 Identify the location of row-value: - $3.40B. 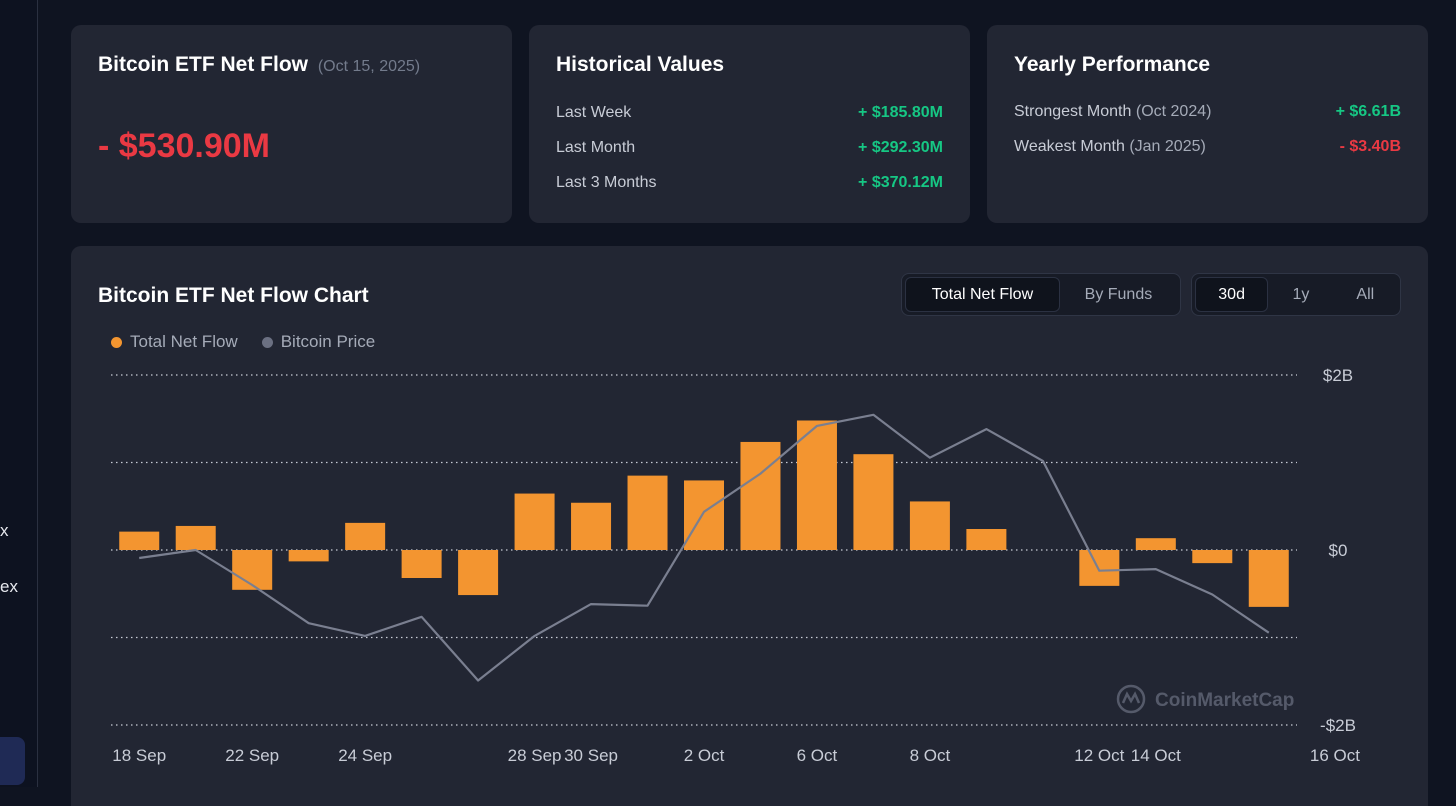
(1370, 146).